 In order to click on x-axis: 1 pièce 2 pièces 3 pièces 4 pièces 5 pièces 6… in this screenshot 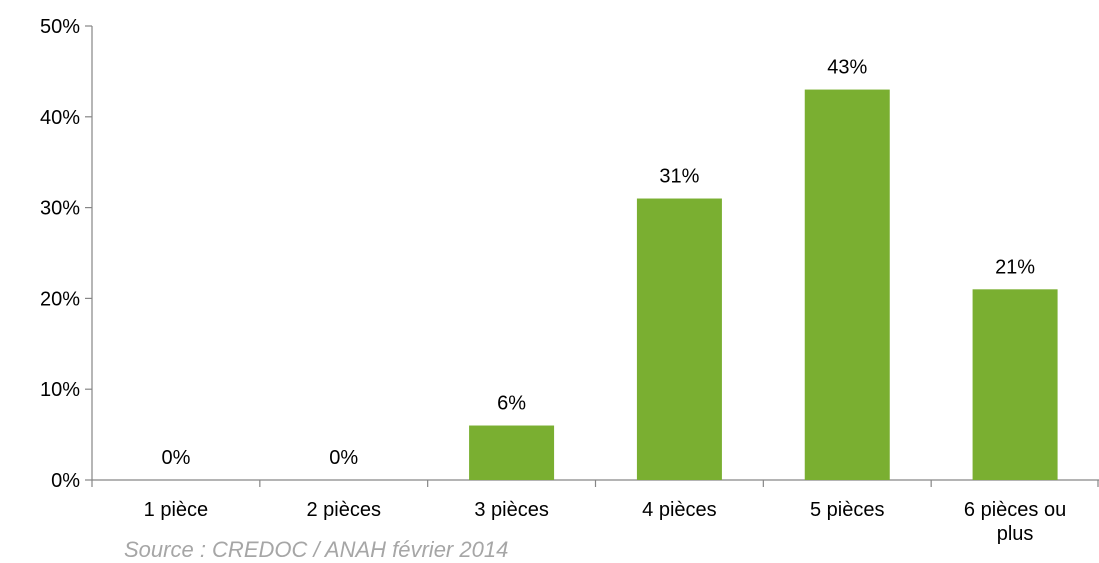, I will do `click(595, 512)`.